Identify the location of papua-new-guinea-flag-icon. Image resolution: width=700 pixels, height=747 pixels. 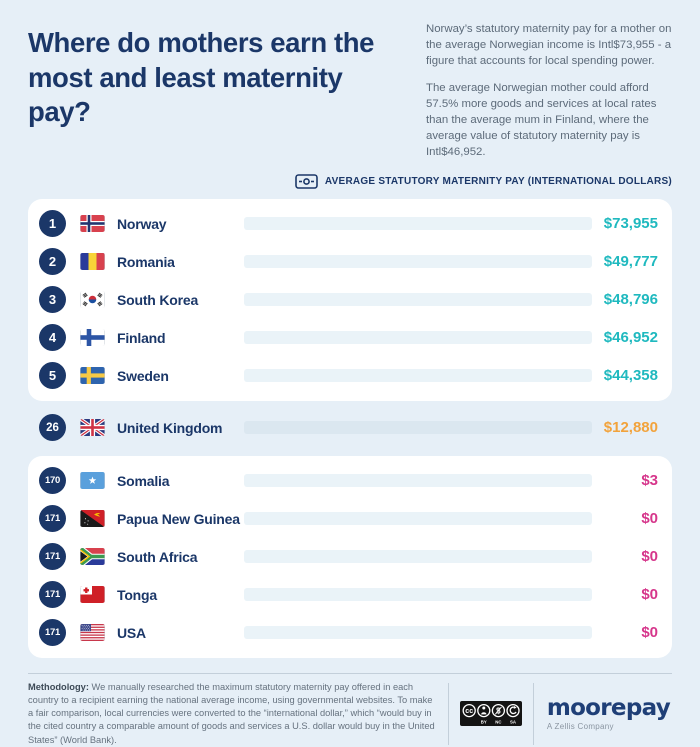
(92, 519).